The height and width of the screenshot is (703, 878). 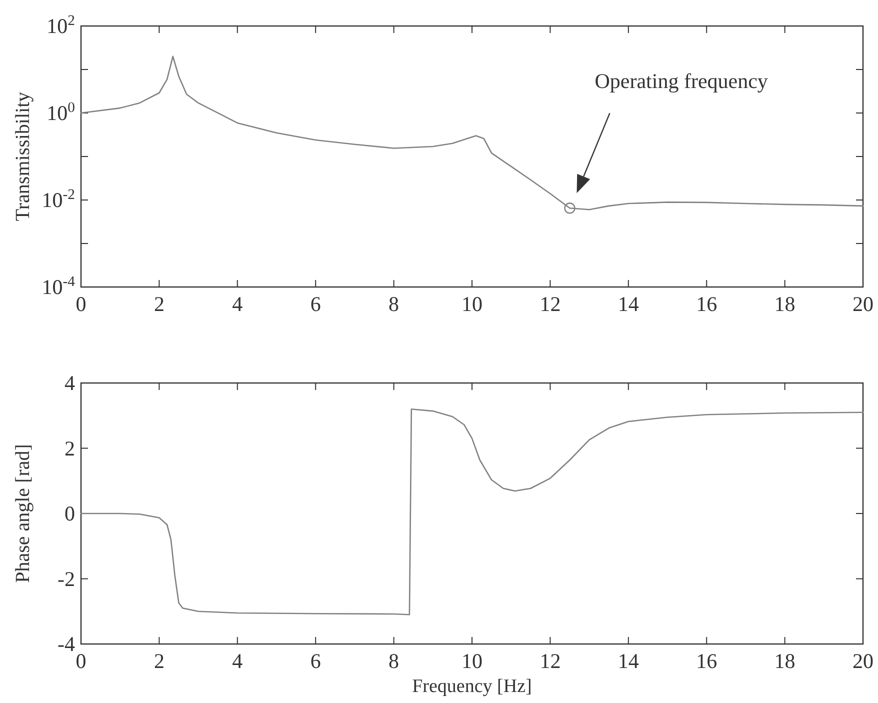 I want to click on y-tick-label: 2, so click(x=69, y=448).